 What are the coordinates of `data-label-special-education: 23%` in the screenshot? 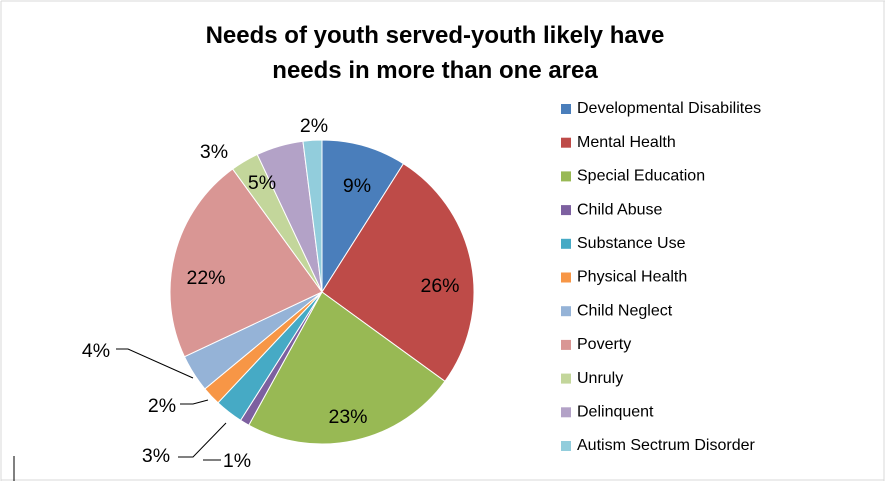 It's located at (347, 417).